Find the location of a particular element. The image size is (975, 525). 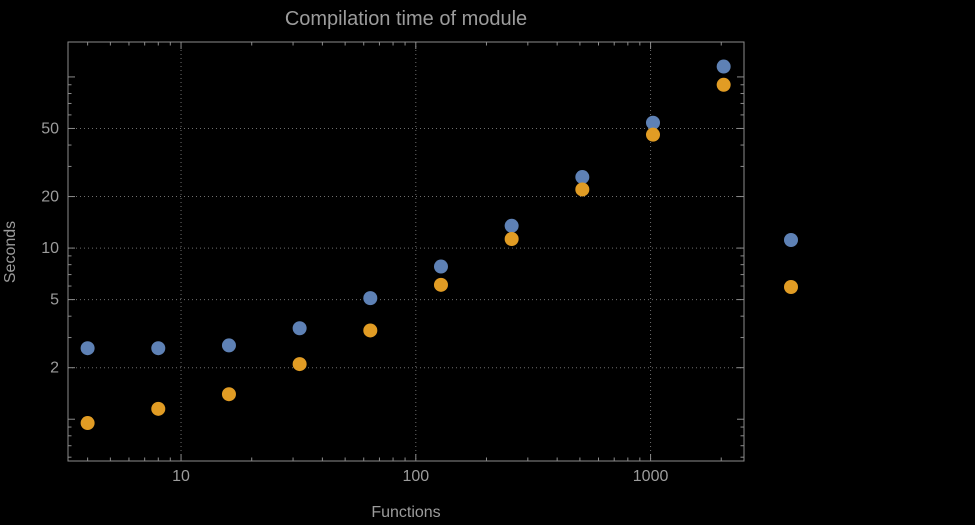

x-tick-label: 10 is located at coordinates (181, 476).